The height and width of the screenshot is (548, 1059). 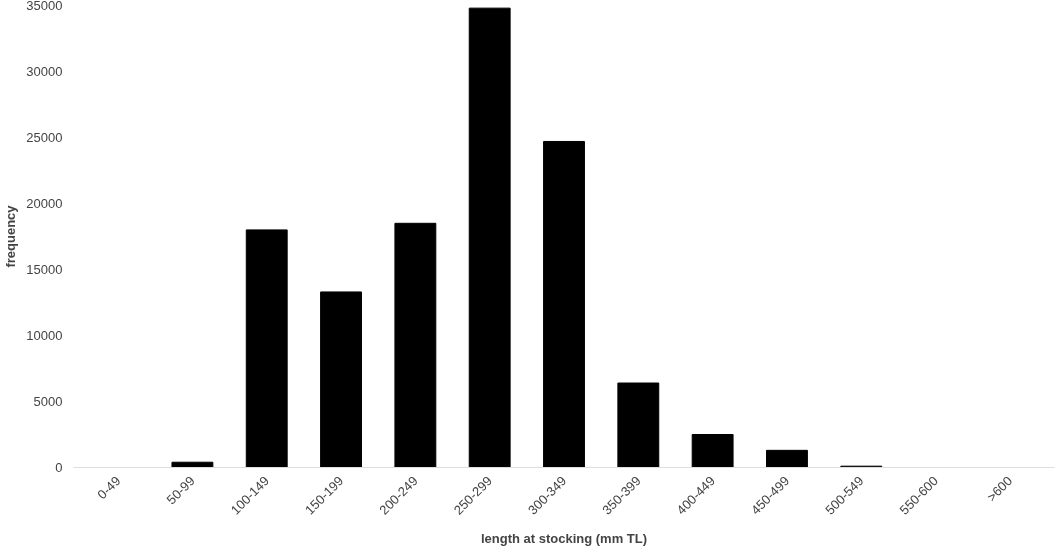 What do you see at coordinates (44, 335) in the screenshot?
I see `y-tick-label: 10000` at bounding box center [44, 335].